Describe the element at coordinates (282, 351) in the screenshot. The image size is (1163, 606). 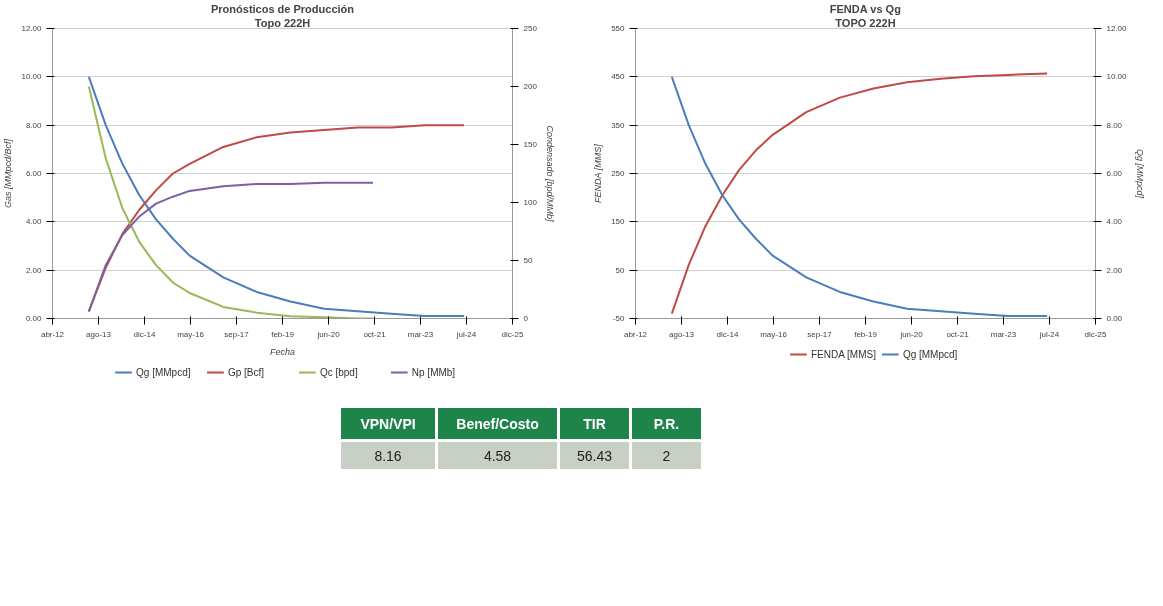
I see `x-axis-title: Fecha` at that location.